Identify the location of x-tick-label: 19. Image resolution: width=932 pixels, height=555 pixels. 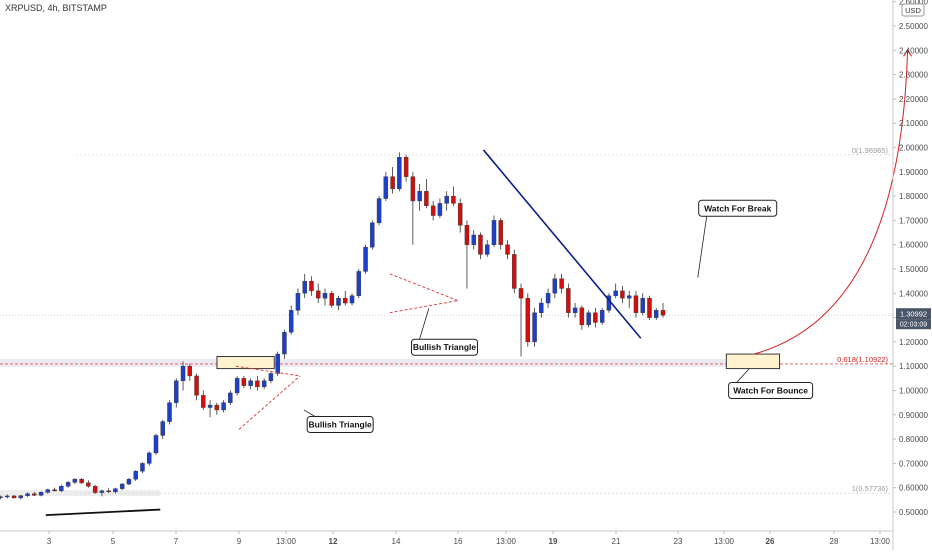
(553, 541).